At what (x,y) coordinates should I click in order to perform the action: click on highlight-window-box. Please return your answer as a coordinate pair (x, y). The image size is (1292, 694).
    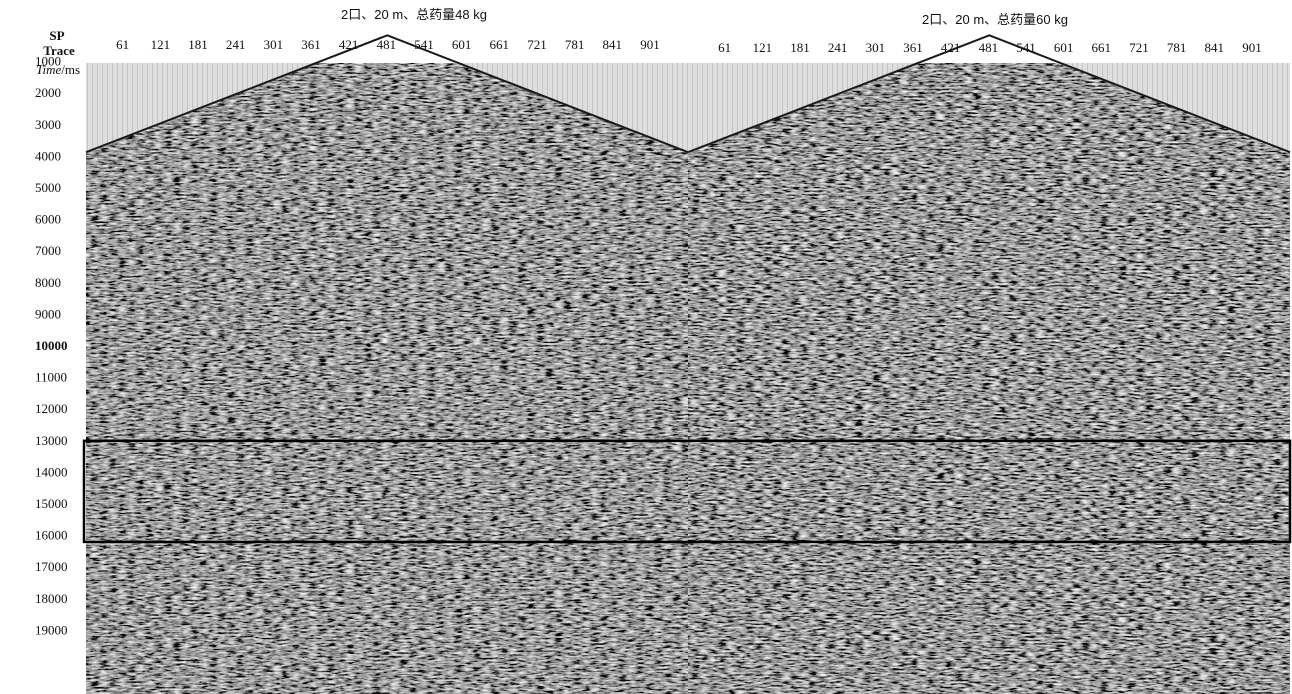
    Looking at the image, I should click on (687, 491).